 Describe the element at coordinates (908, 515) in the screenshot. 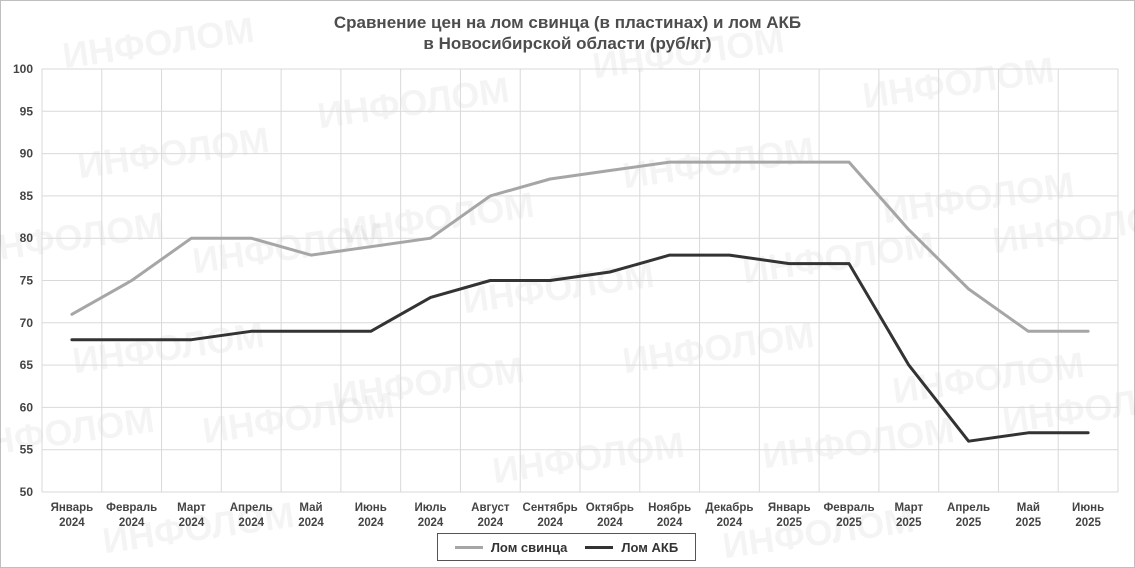

I see `x-tick-label: Март 2025` at that location.